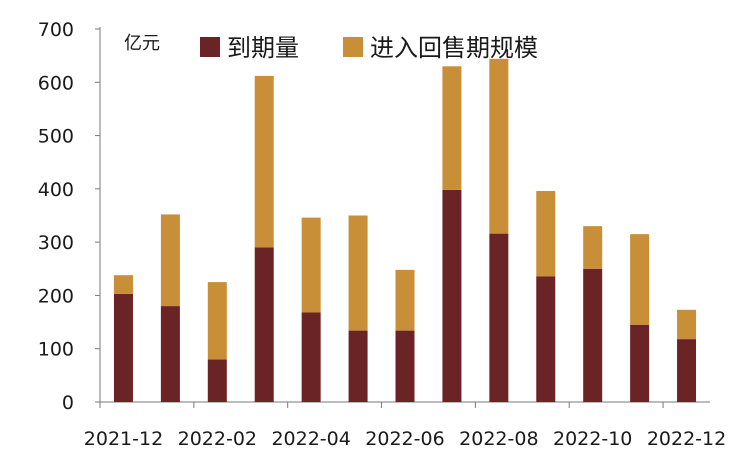  I want to click on y-tick-label: 300, so click(56, 243).